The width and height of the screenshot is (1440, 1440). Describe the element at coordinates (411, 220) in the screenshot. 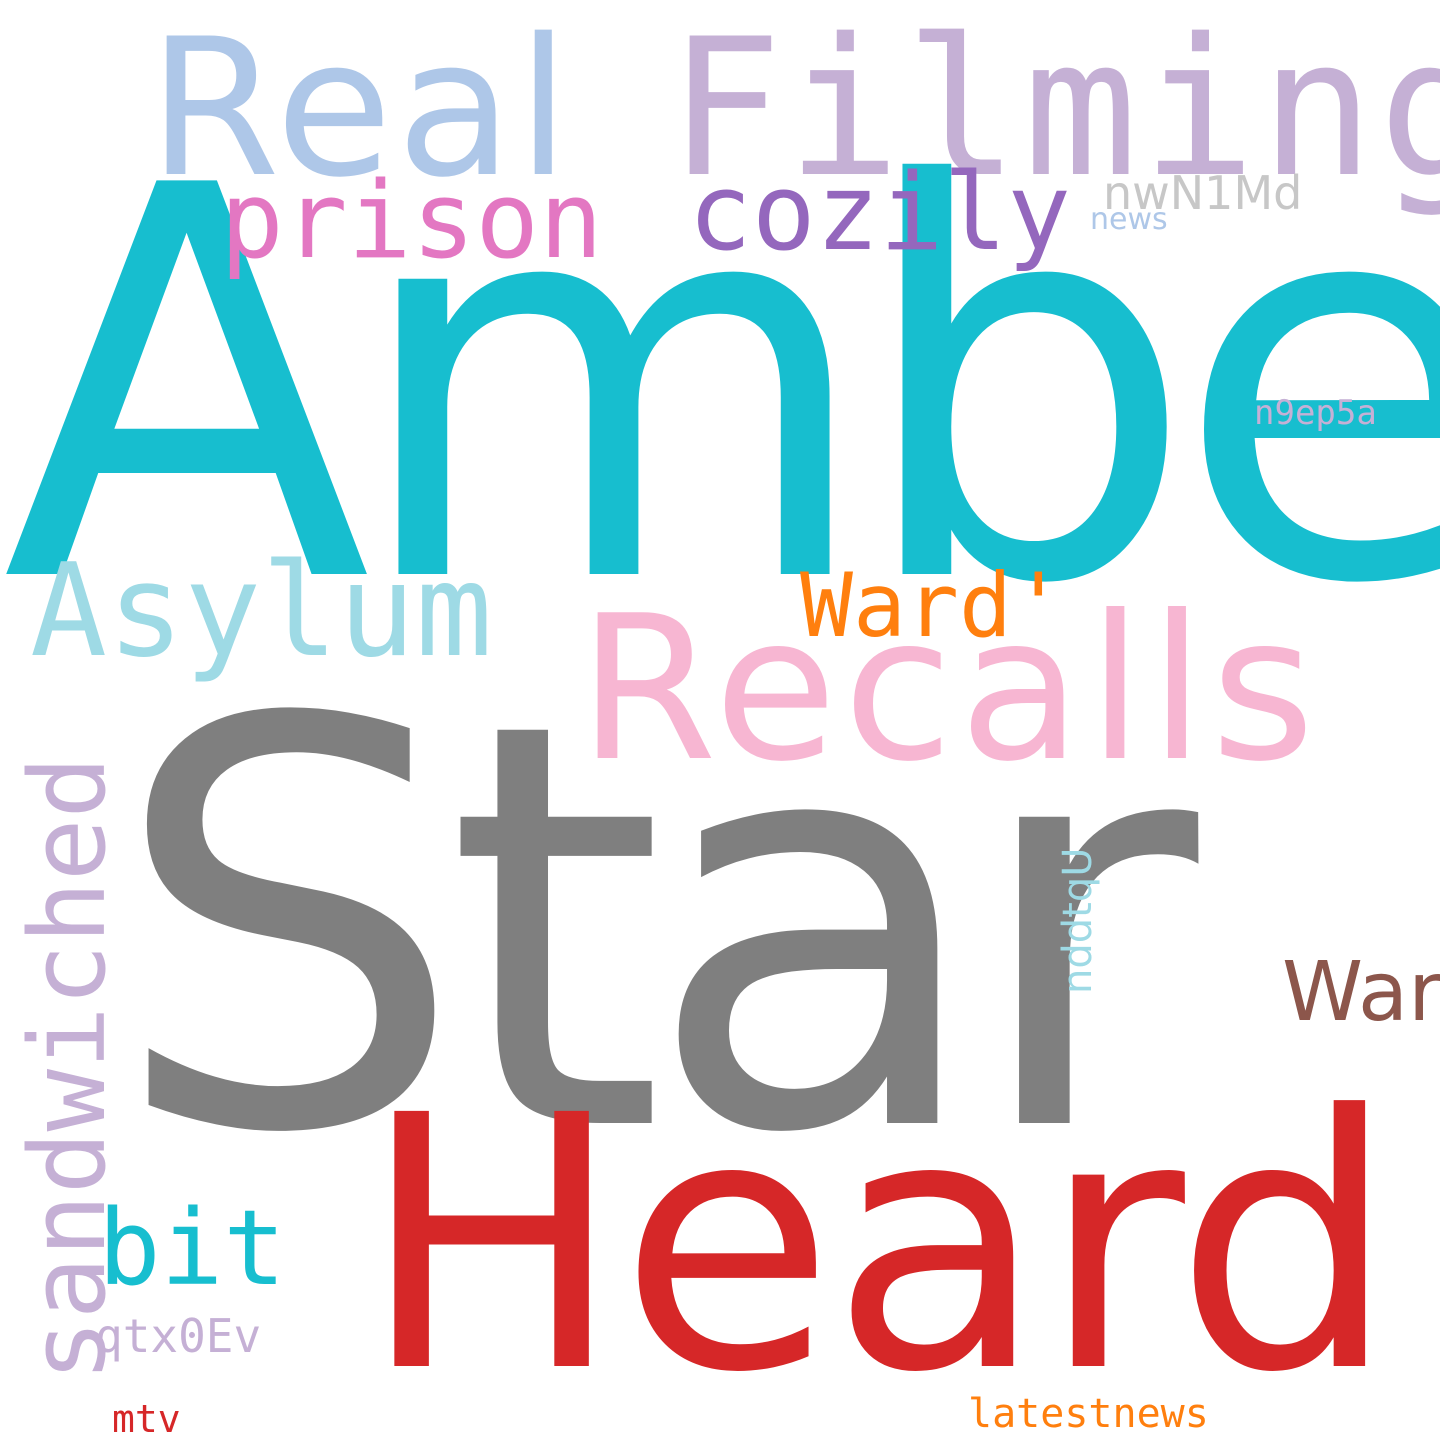

I see `word-prison: prison` at that location.